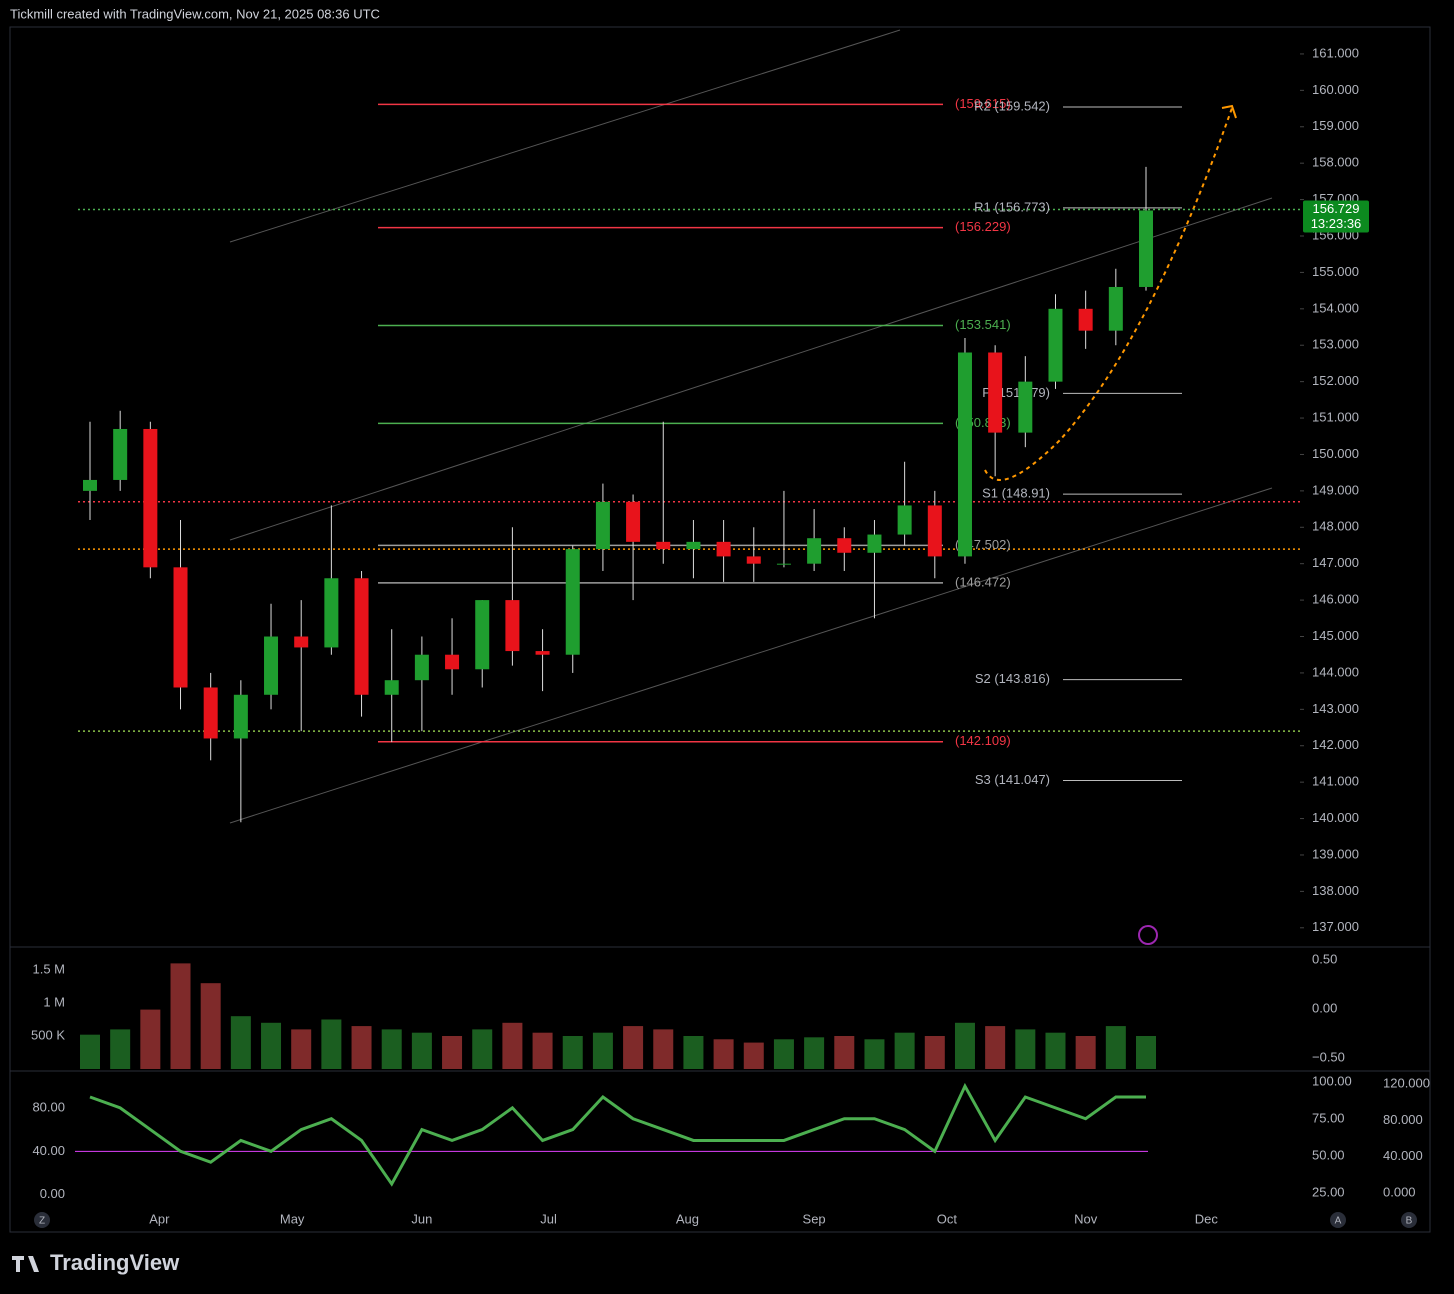  Describe the element at coordinates (1335, 817) in the screenshot. I see `y-tick-label: 140.000` at that location.